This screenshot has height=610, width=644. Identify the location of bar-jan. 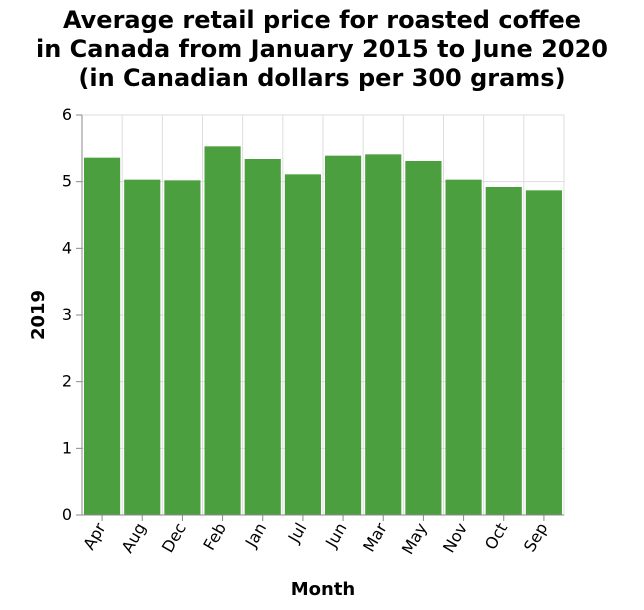
(263, 337).